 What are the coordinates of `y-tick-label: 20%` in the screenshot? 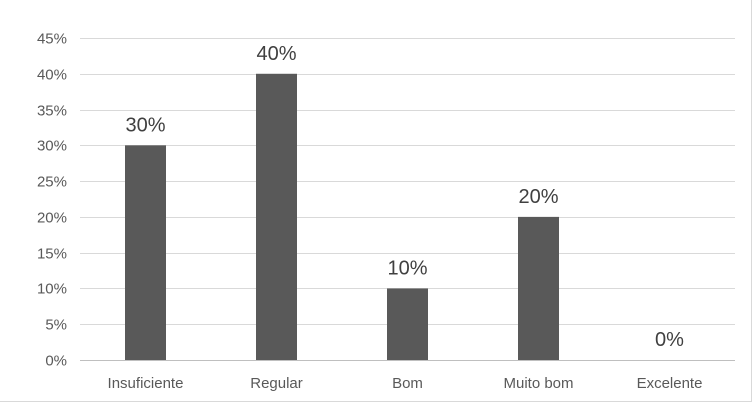 It's located at (52, 218).